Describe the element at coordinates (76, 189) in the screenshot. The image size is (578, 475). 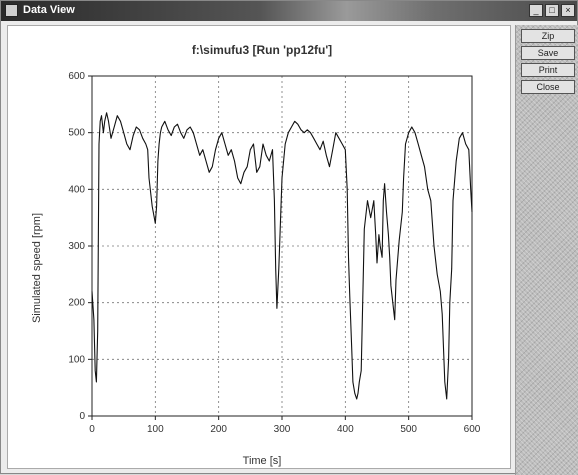
I see `y-tick-label: 400` at that location.